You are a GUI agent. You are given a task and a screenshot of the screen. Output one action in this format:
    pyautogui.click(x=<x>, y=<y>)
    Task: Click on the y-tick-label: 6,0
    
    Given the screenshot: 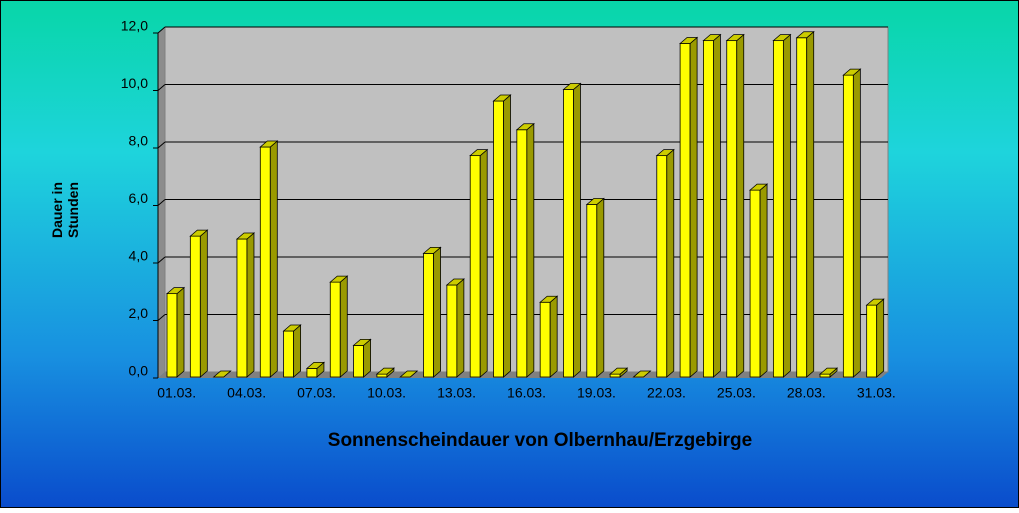 What is the action you would take?
    pyautogui.click(x=139, y=198)
    